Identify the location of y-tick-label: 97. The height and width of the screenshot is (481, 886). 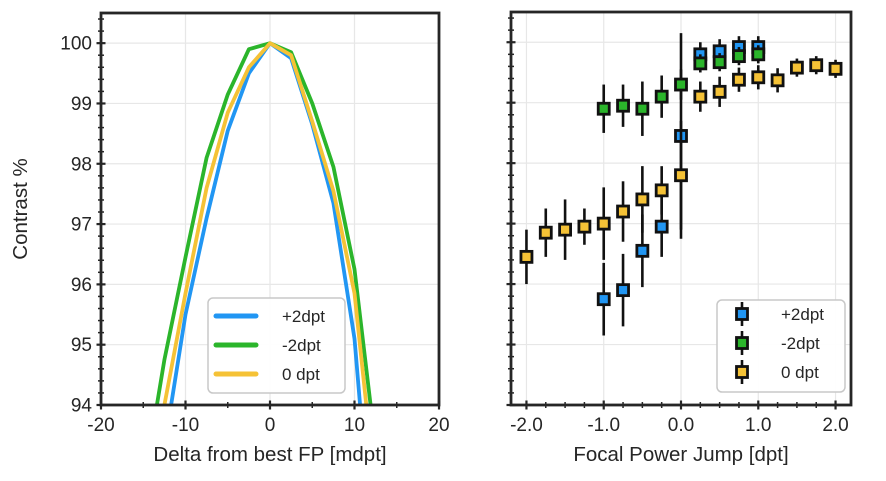
(81, 225).